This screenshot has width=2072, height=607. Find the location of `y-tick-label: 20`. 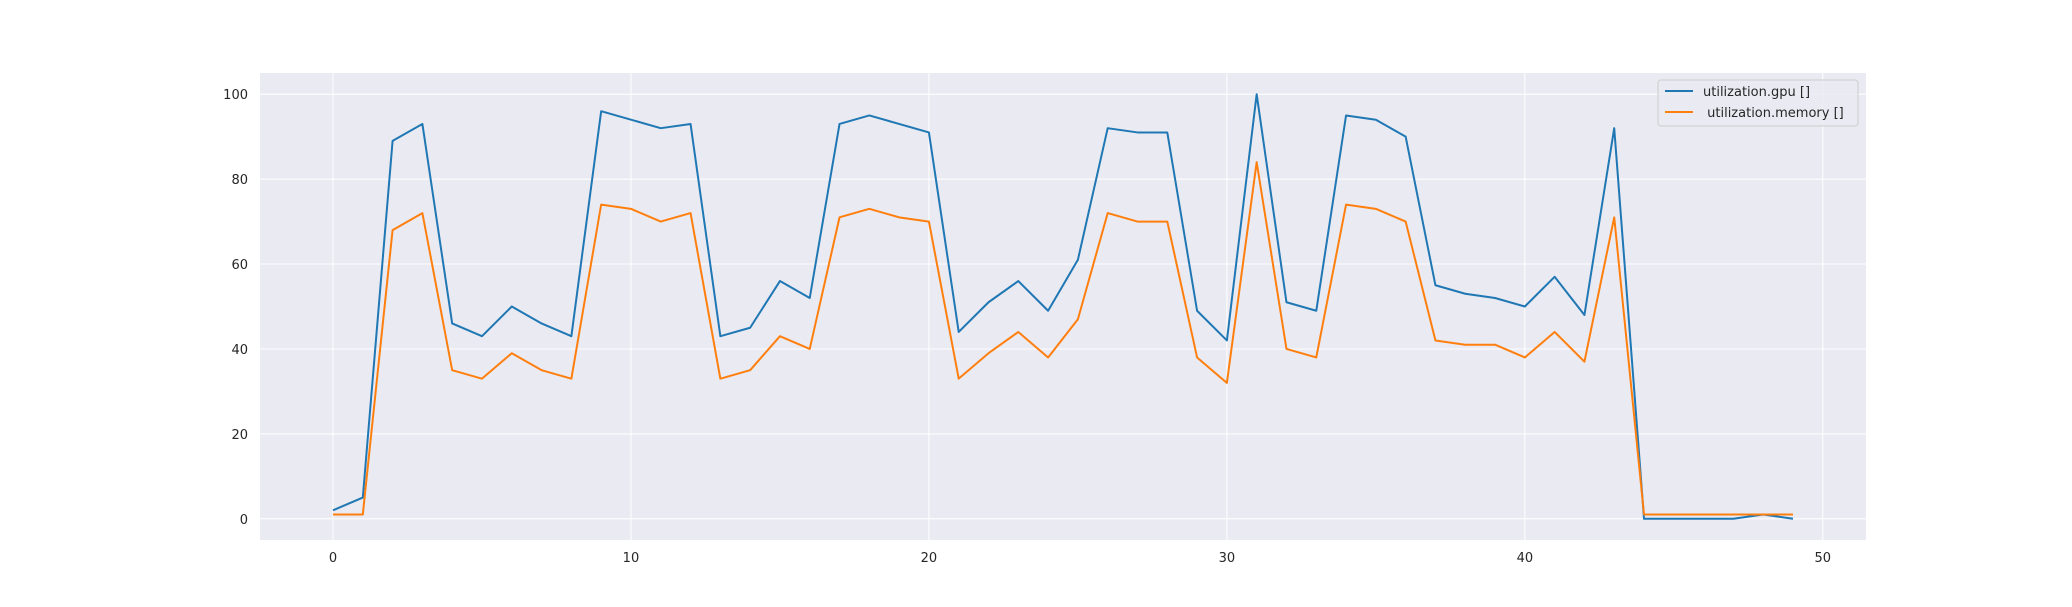

y-tick-label: 20 is located at coordinates (239, 435).